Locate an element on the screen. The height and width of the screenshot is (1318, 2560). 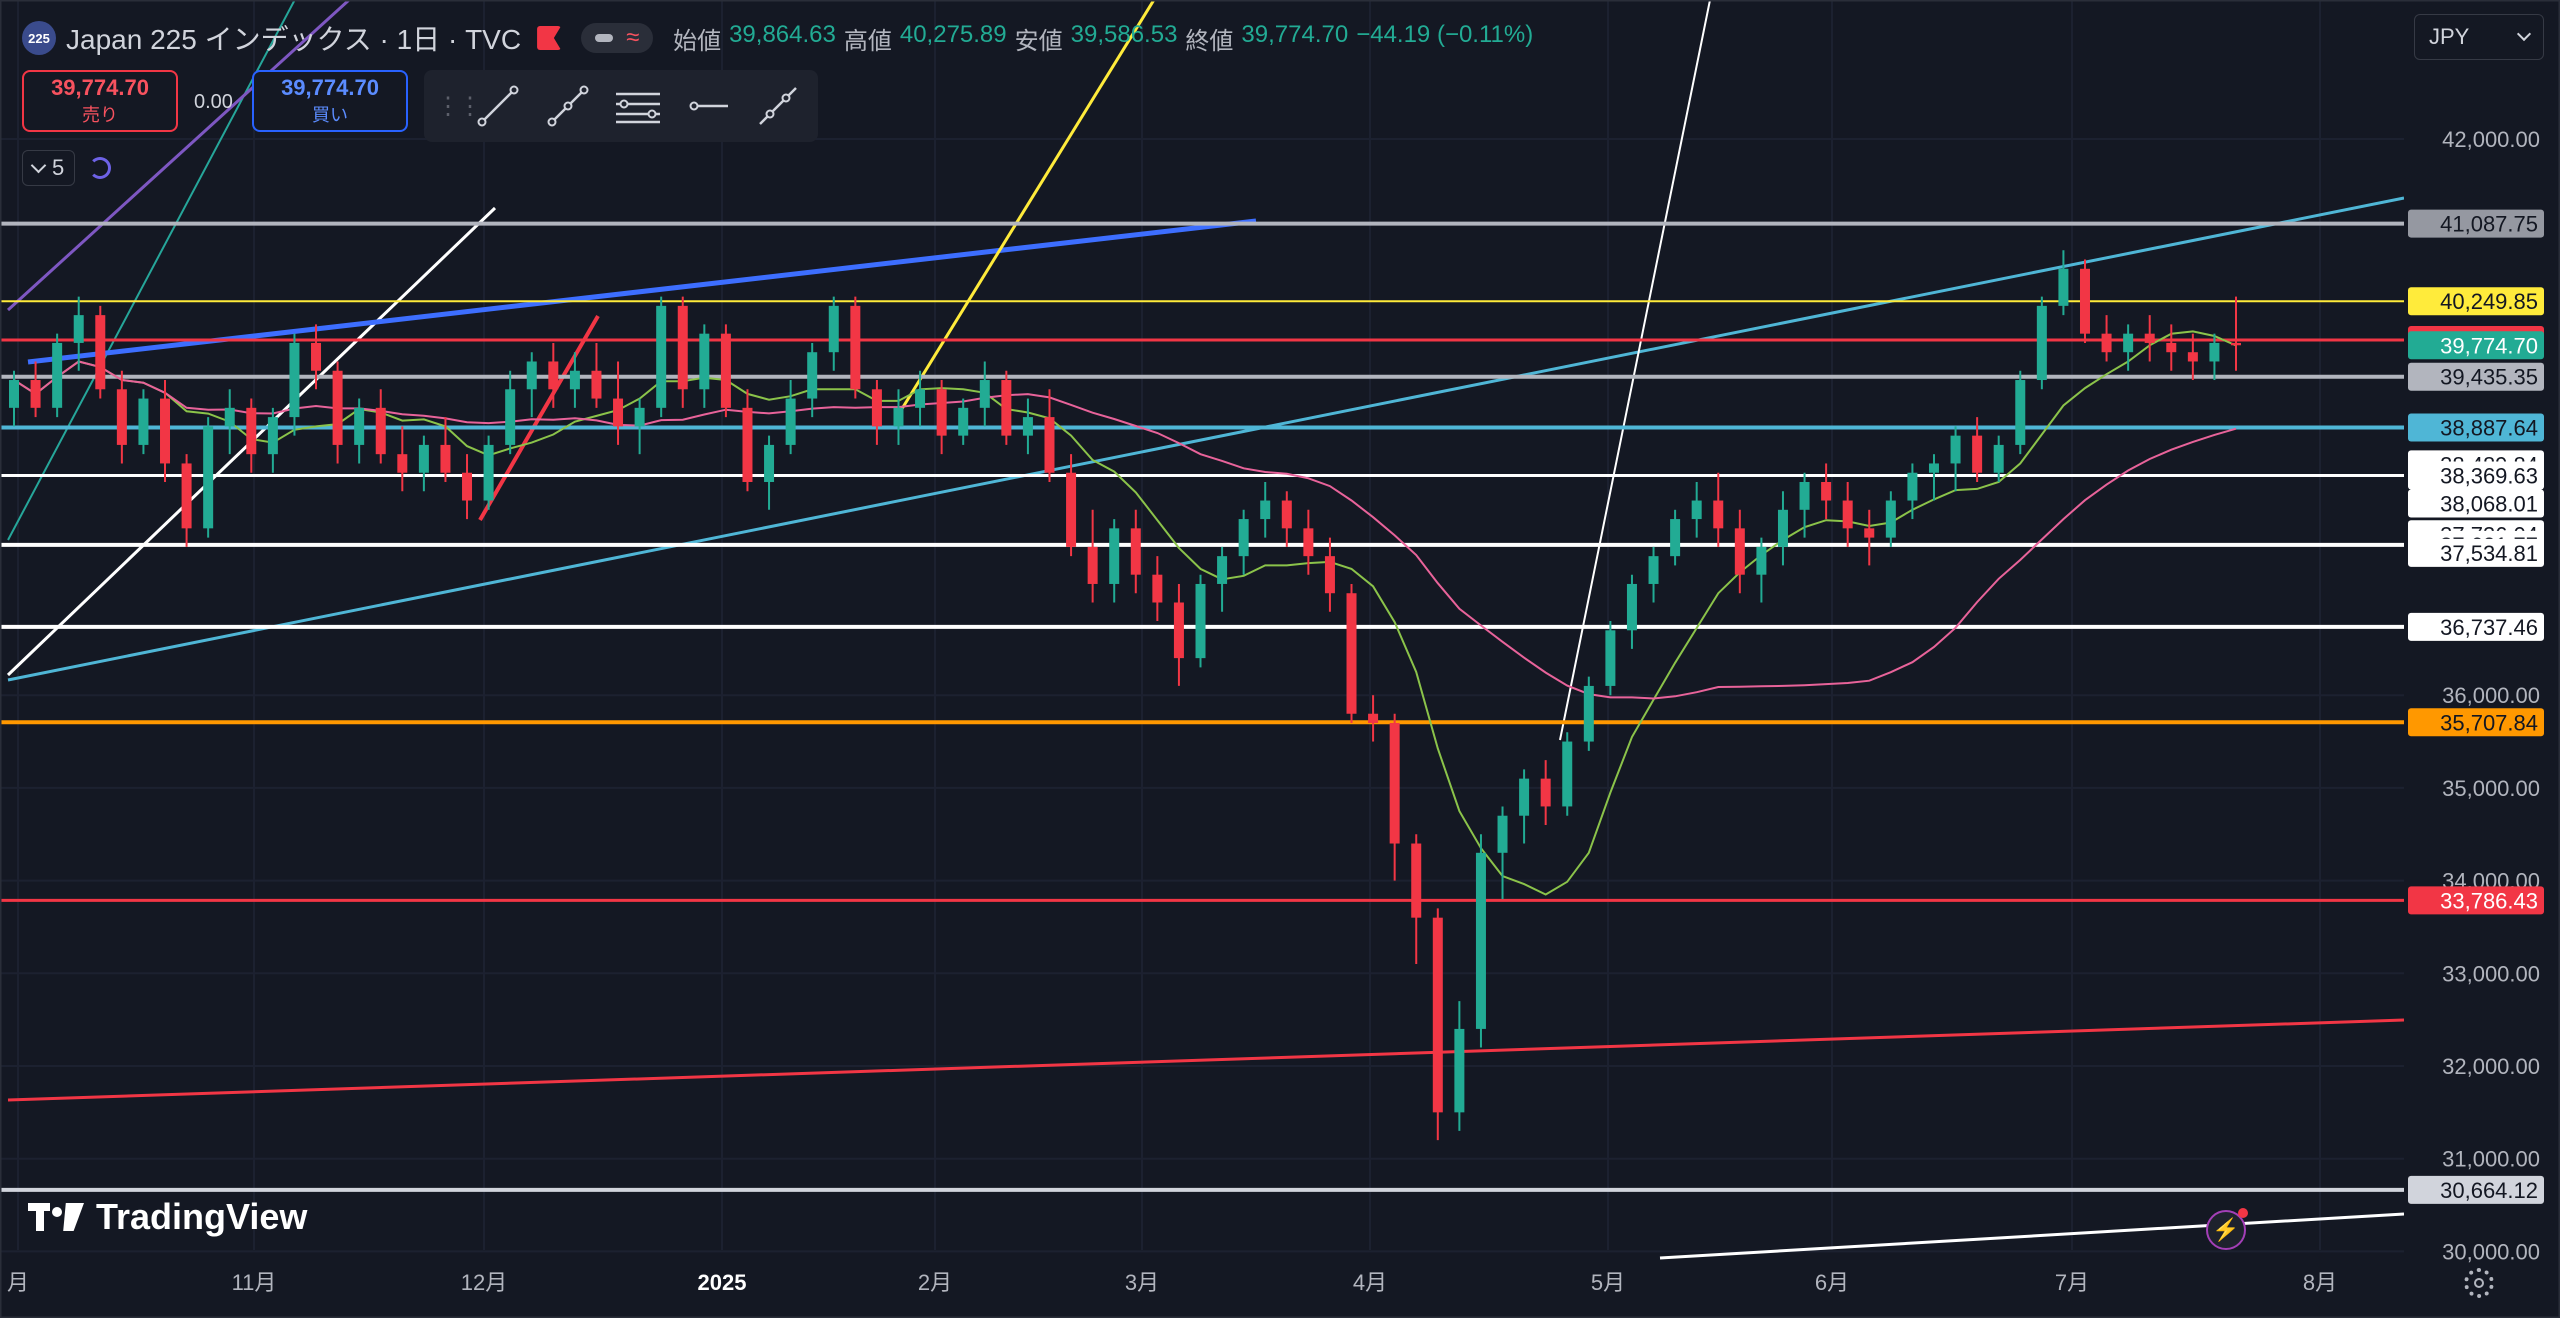
multi-point-line-tool is located at coordinates (568, 106).